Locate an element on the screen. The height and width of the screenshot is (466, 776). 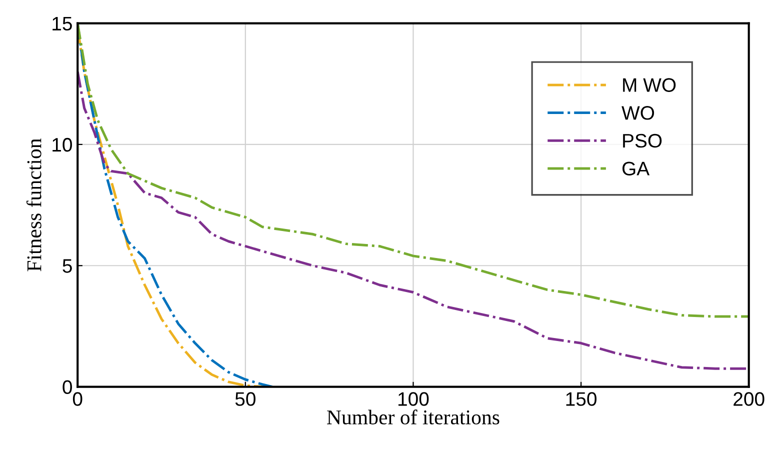
legend-label: PSO is located at coordinates (642, 141).